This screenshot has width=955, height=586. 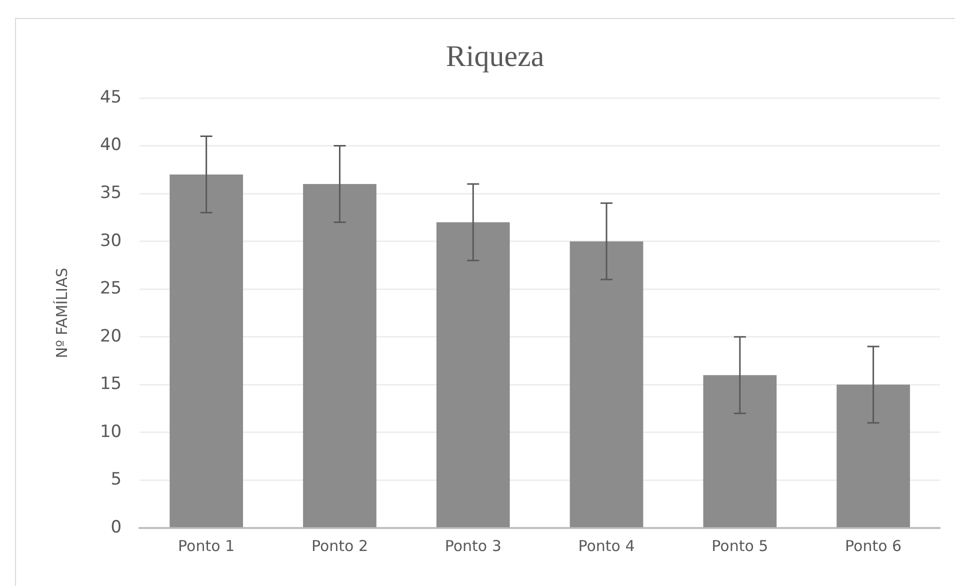 I want to click on x-tick-label: Ponto 1, so click(x=206, y=545).